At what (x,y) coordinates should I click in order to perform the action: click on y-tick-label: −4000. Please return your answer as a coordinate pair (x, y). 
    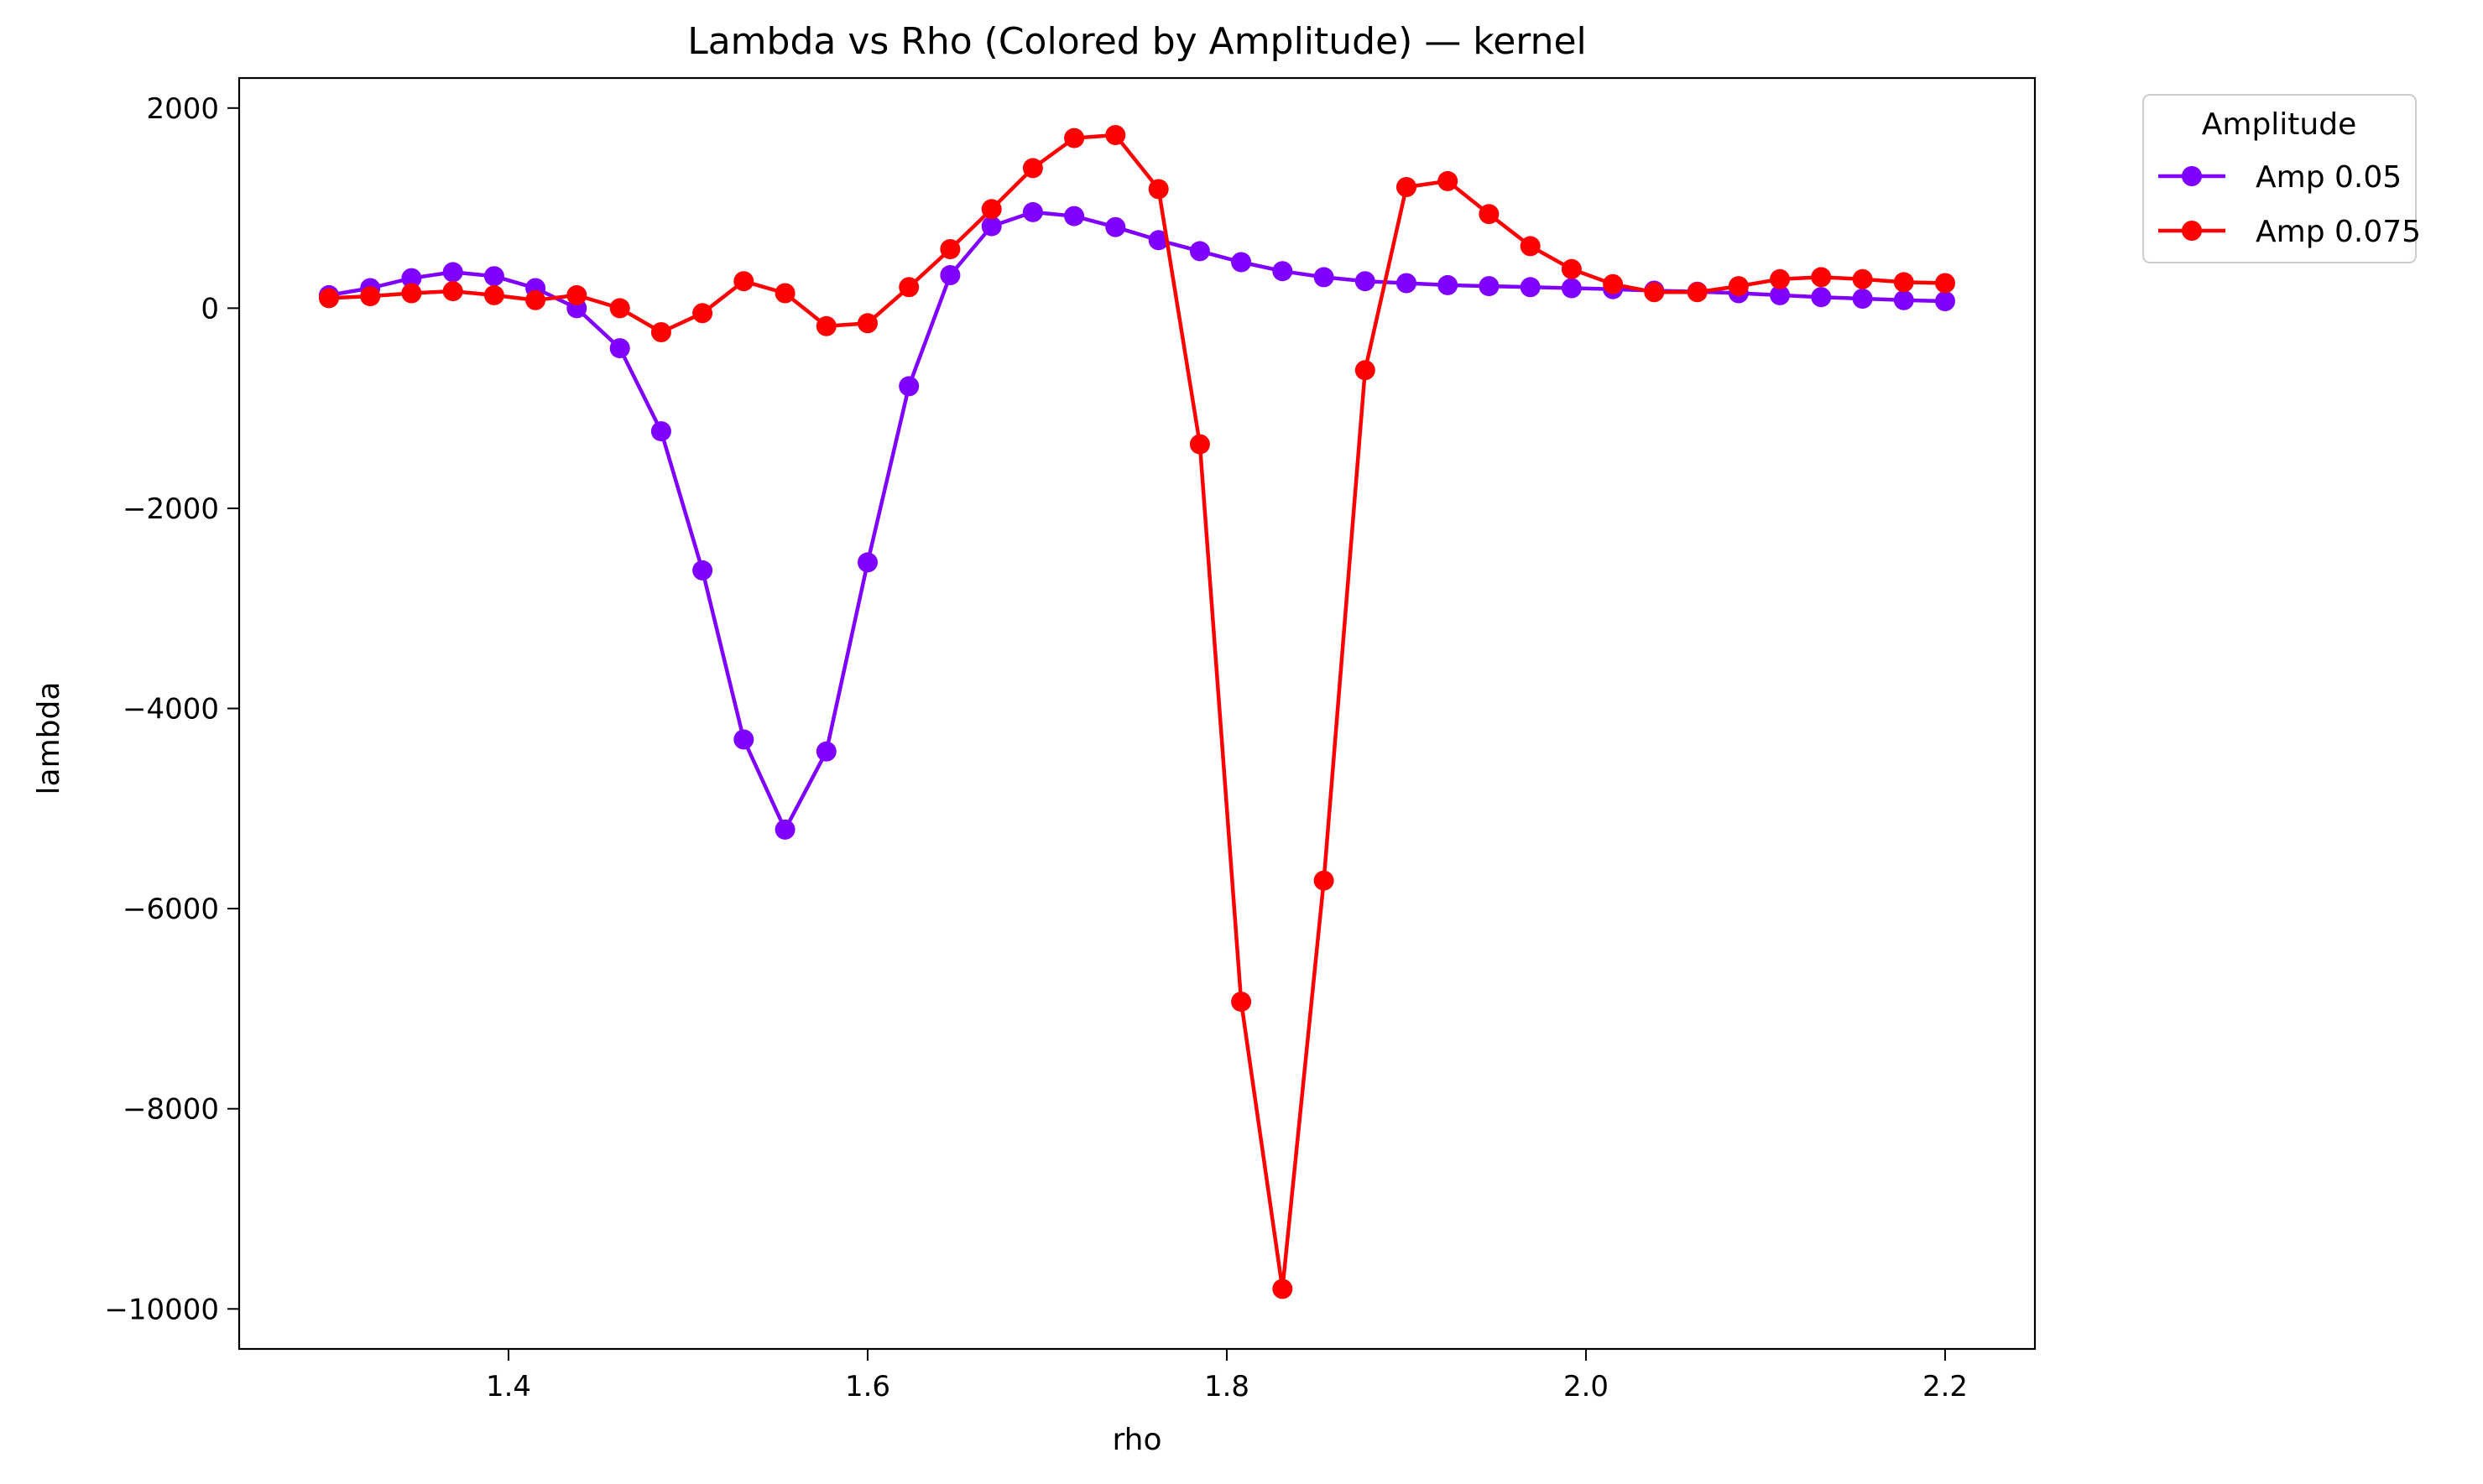
    Looking at the image, I should click on (171, 709).